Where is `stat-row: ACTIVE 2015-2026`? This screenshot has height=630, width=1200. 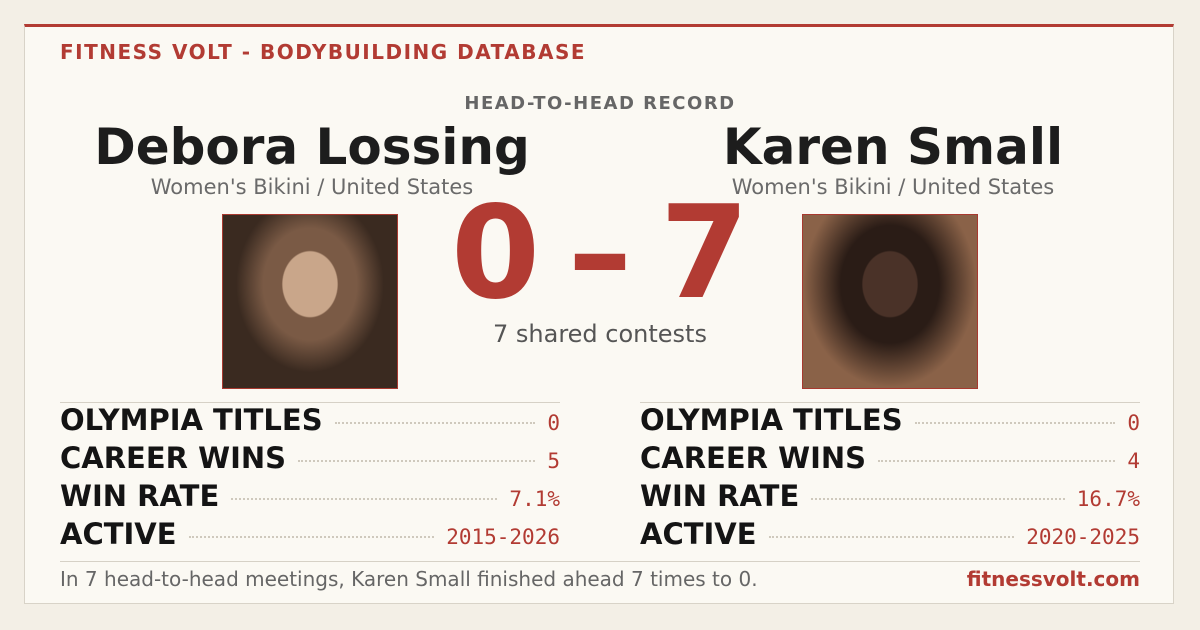 stat-row: ACTIVE 2015-2026 is located at coordinates (310, 536).